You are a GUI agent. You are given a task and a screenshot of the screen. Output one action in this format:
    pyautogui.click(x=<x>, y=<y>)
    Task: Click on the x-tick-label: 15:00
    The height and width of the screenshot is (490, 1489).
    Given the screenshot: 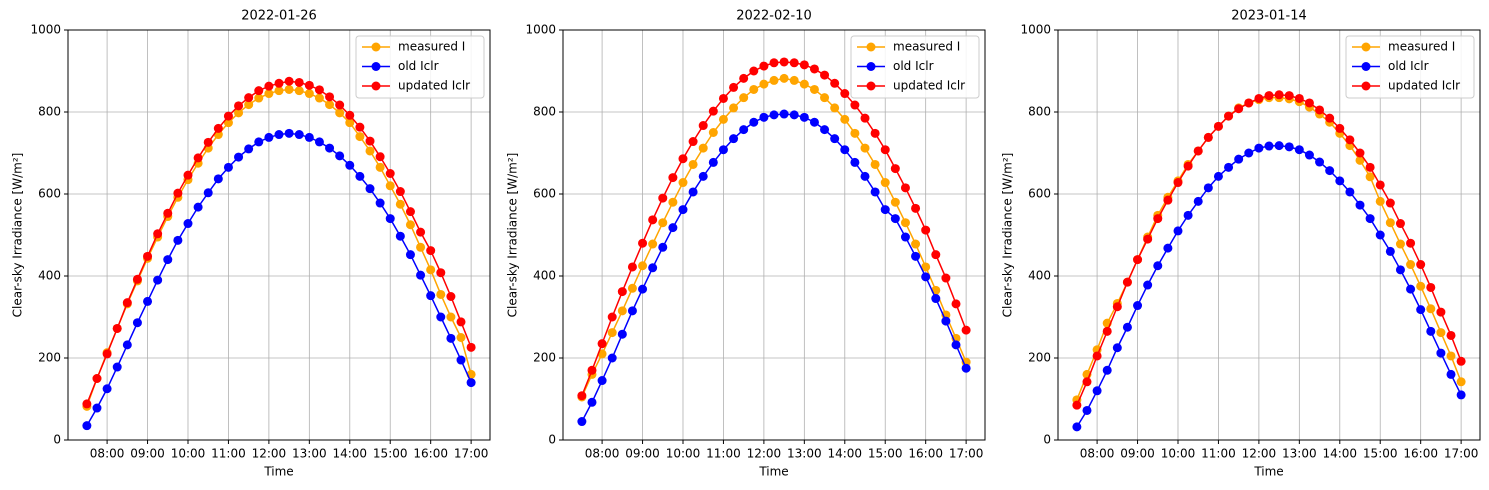 What is the action you would take?
    pyautogui.click(x=1380, y=454)
    